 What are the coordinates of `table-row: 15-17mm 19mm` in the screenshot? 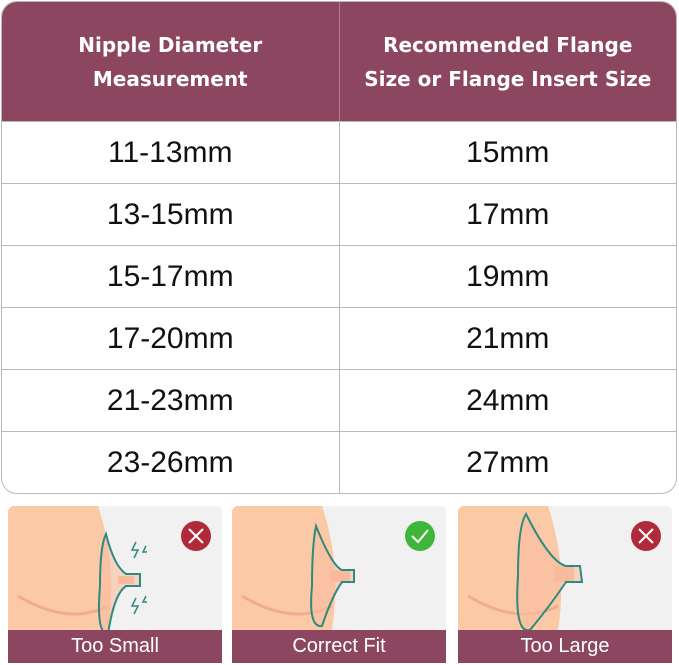 It's located at (339, 276).